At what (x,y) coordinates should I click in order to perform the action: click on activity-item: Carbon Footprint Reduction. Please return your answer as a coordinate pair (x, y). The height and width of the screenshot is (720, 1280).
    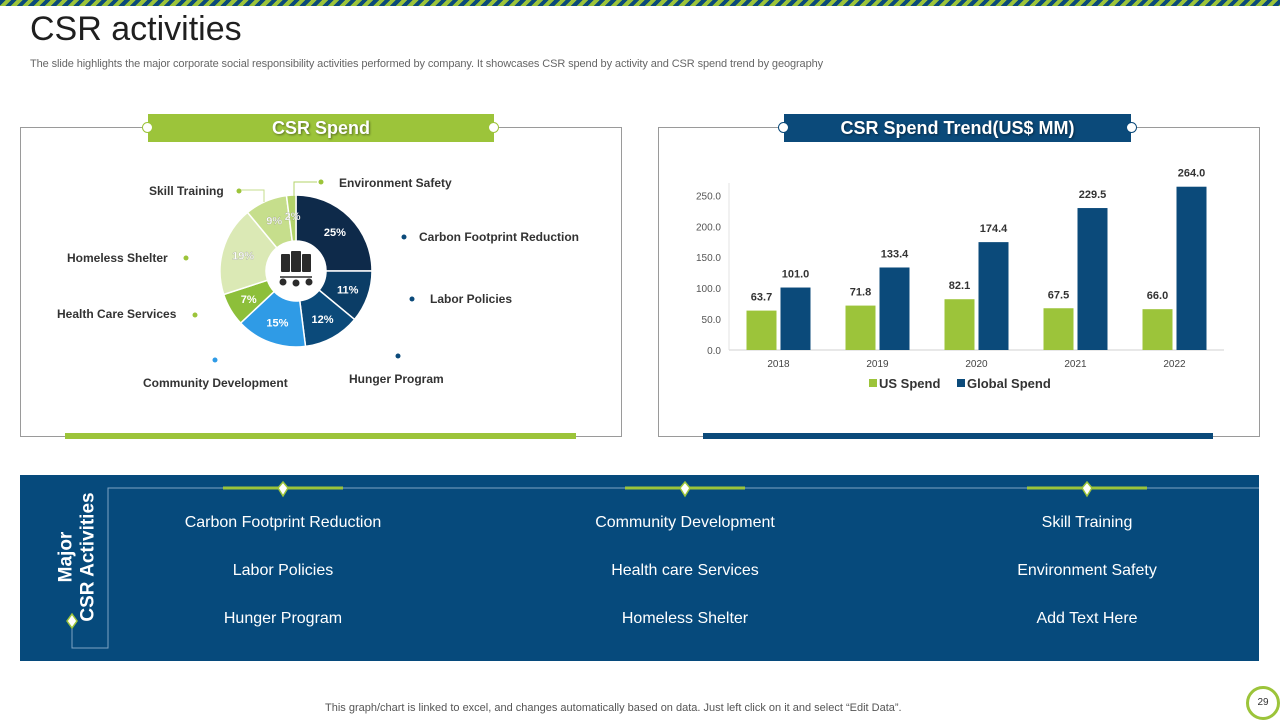
    Looking at the image, I should click on (283, 522).